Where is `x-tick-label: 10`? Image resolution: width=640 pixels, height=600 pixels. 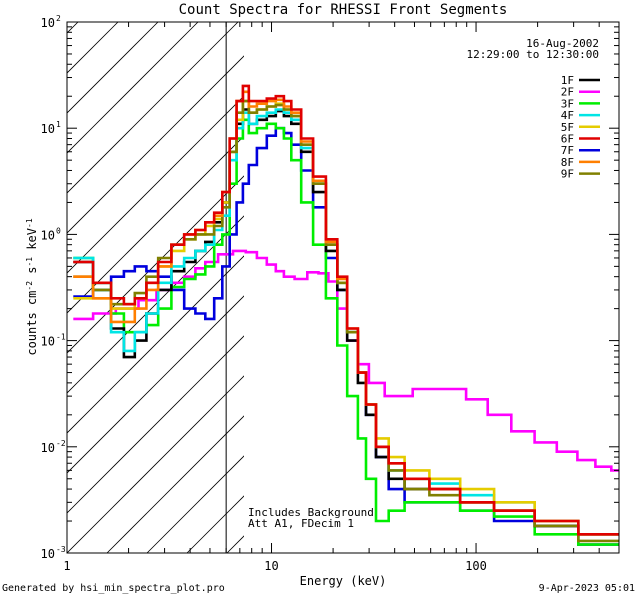
x-tick-label: 10 is located at coordinates (271, 566).